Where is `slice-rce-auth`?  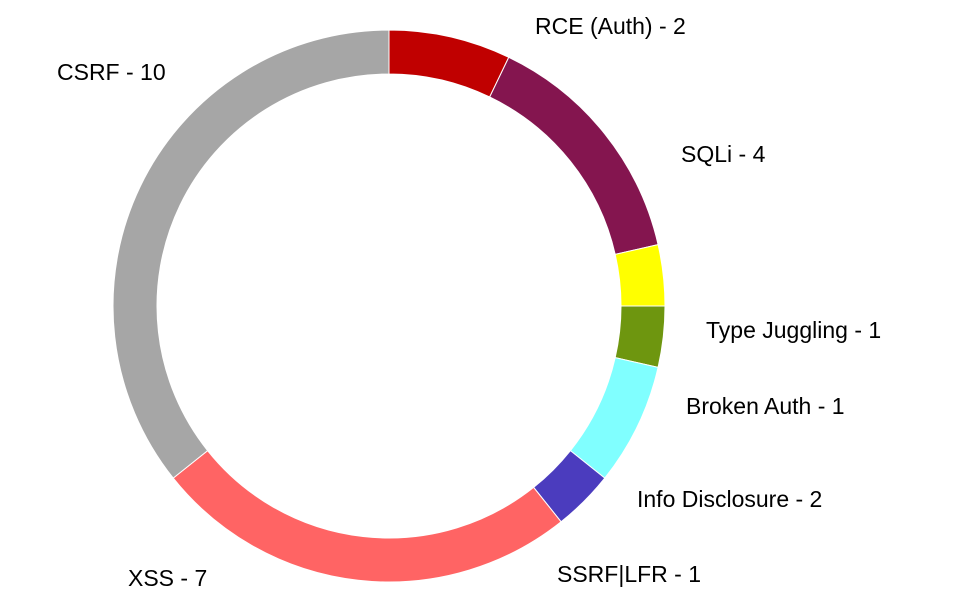 slice-rce-auth is located at coordinates (449, 63).